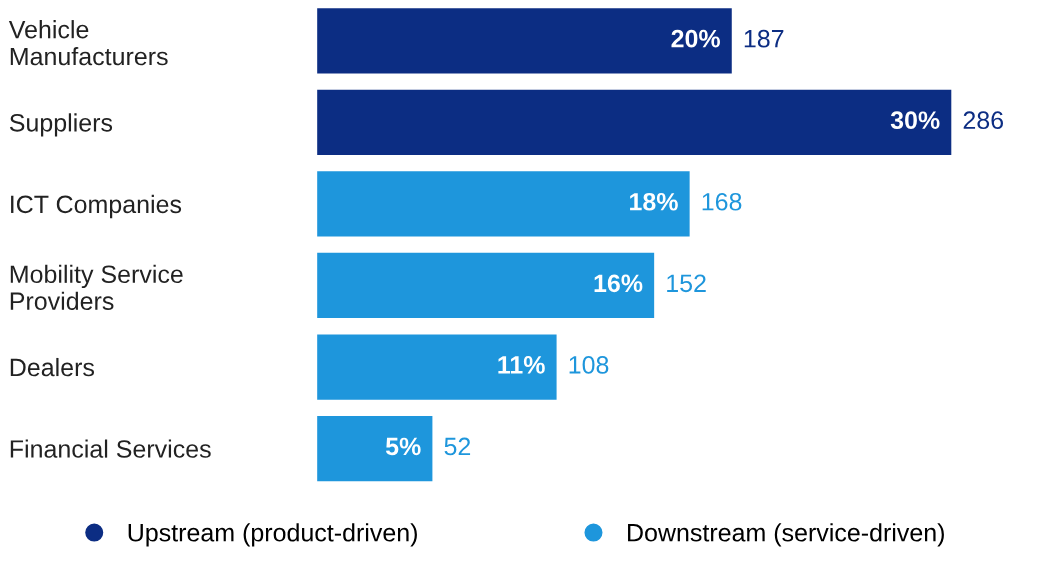  What do you see at coordinates (722, 201) in the screenshot?
I see `data-label: 168` at bounding box center [722, 201].